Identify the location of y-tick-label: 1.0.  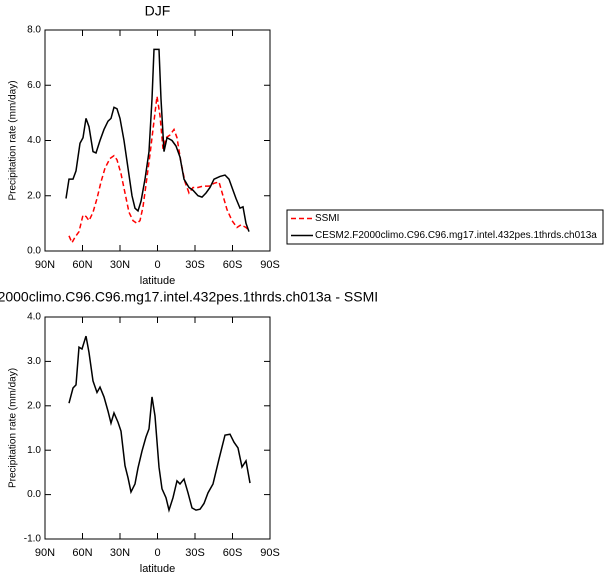
(34, 450).